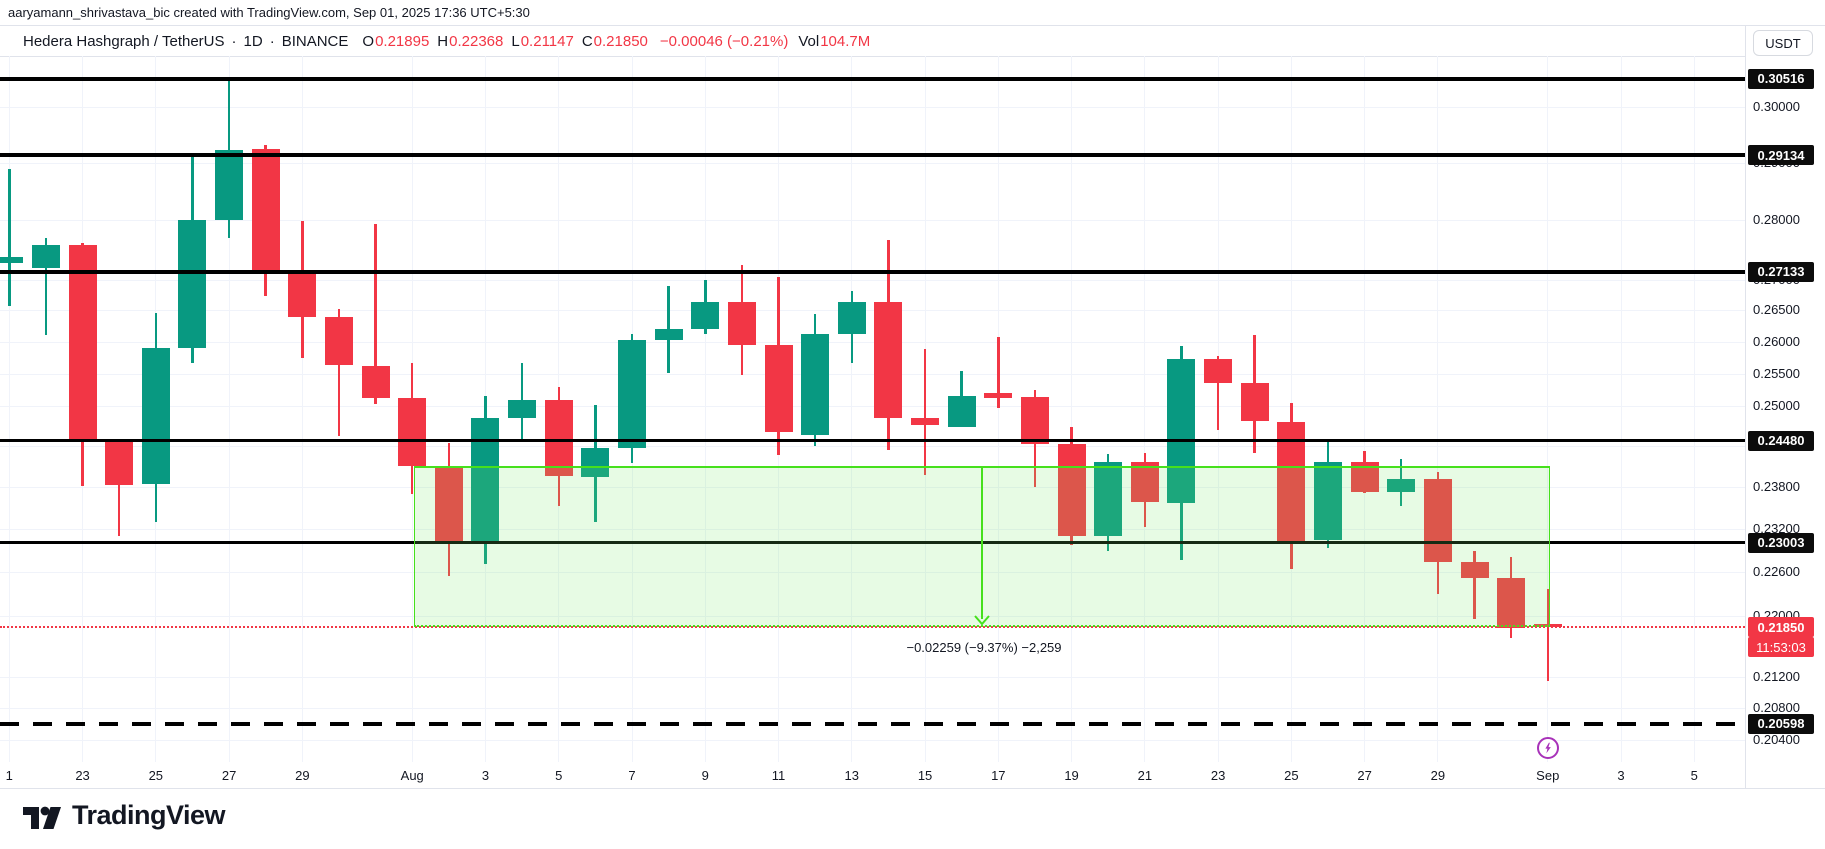 This screenshot has height=849, width=1825. I want to click on ohlc-close: C0.21850, so click(614, 41).